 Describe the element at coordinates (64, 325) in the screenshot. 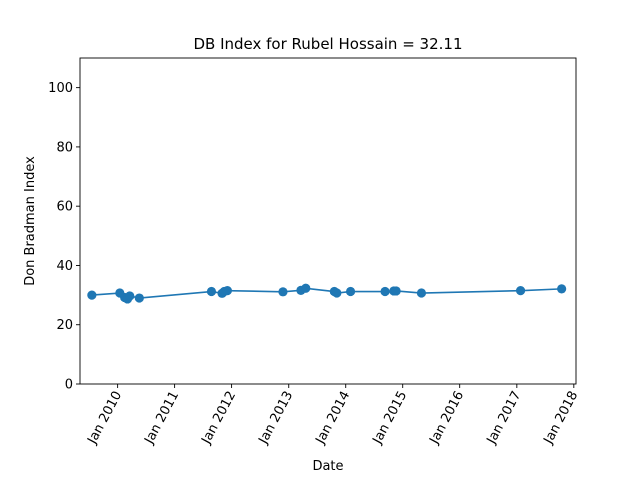

I see `y-tick-label: 20` at that location.